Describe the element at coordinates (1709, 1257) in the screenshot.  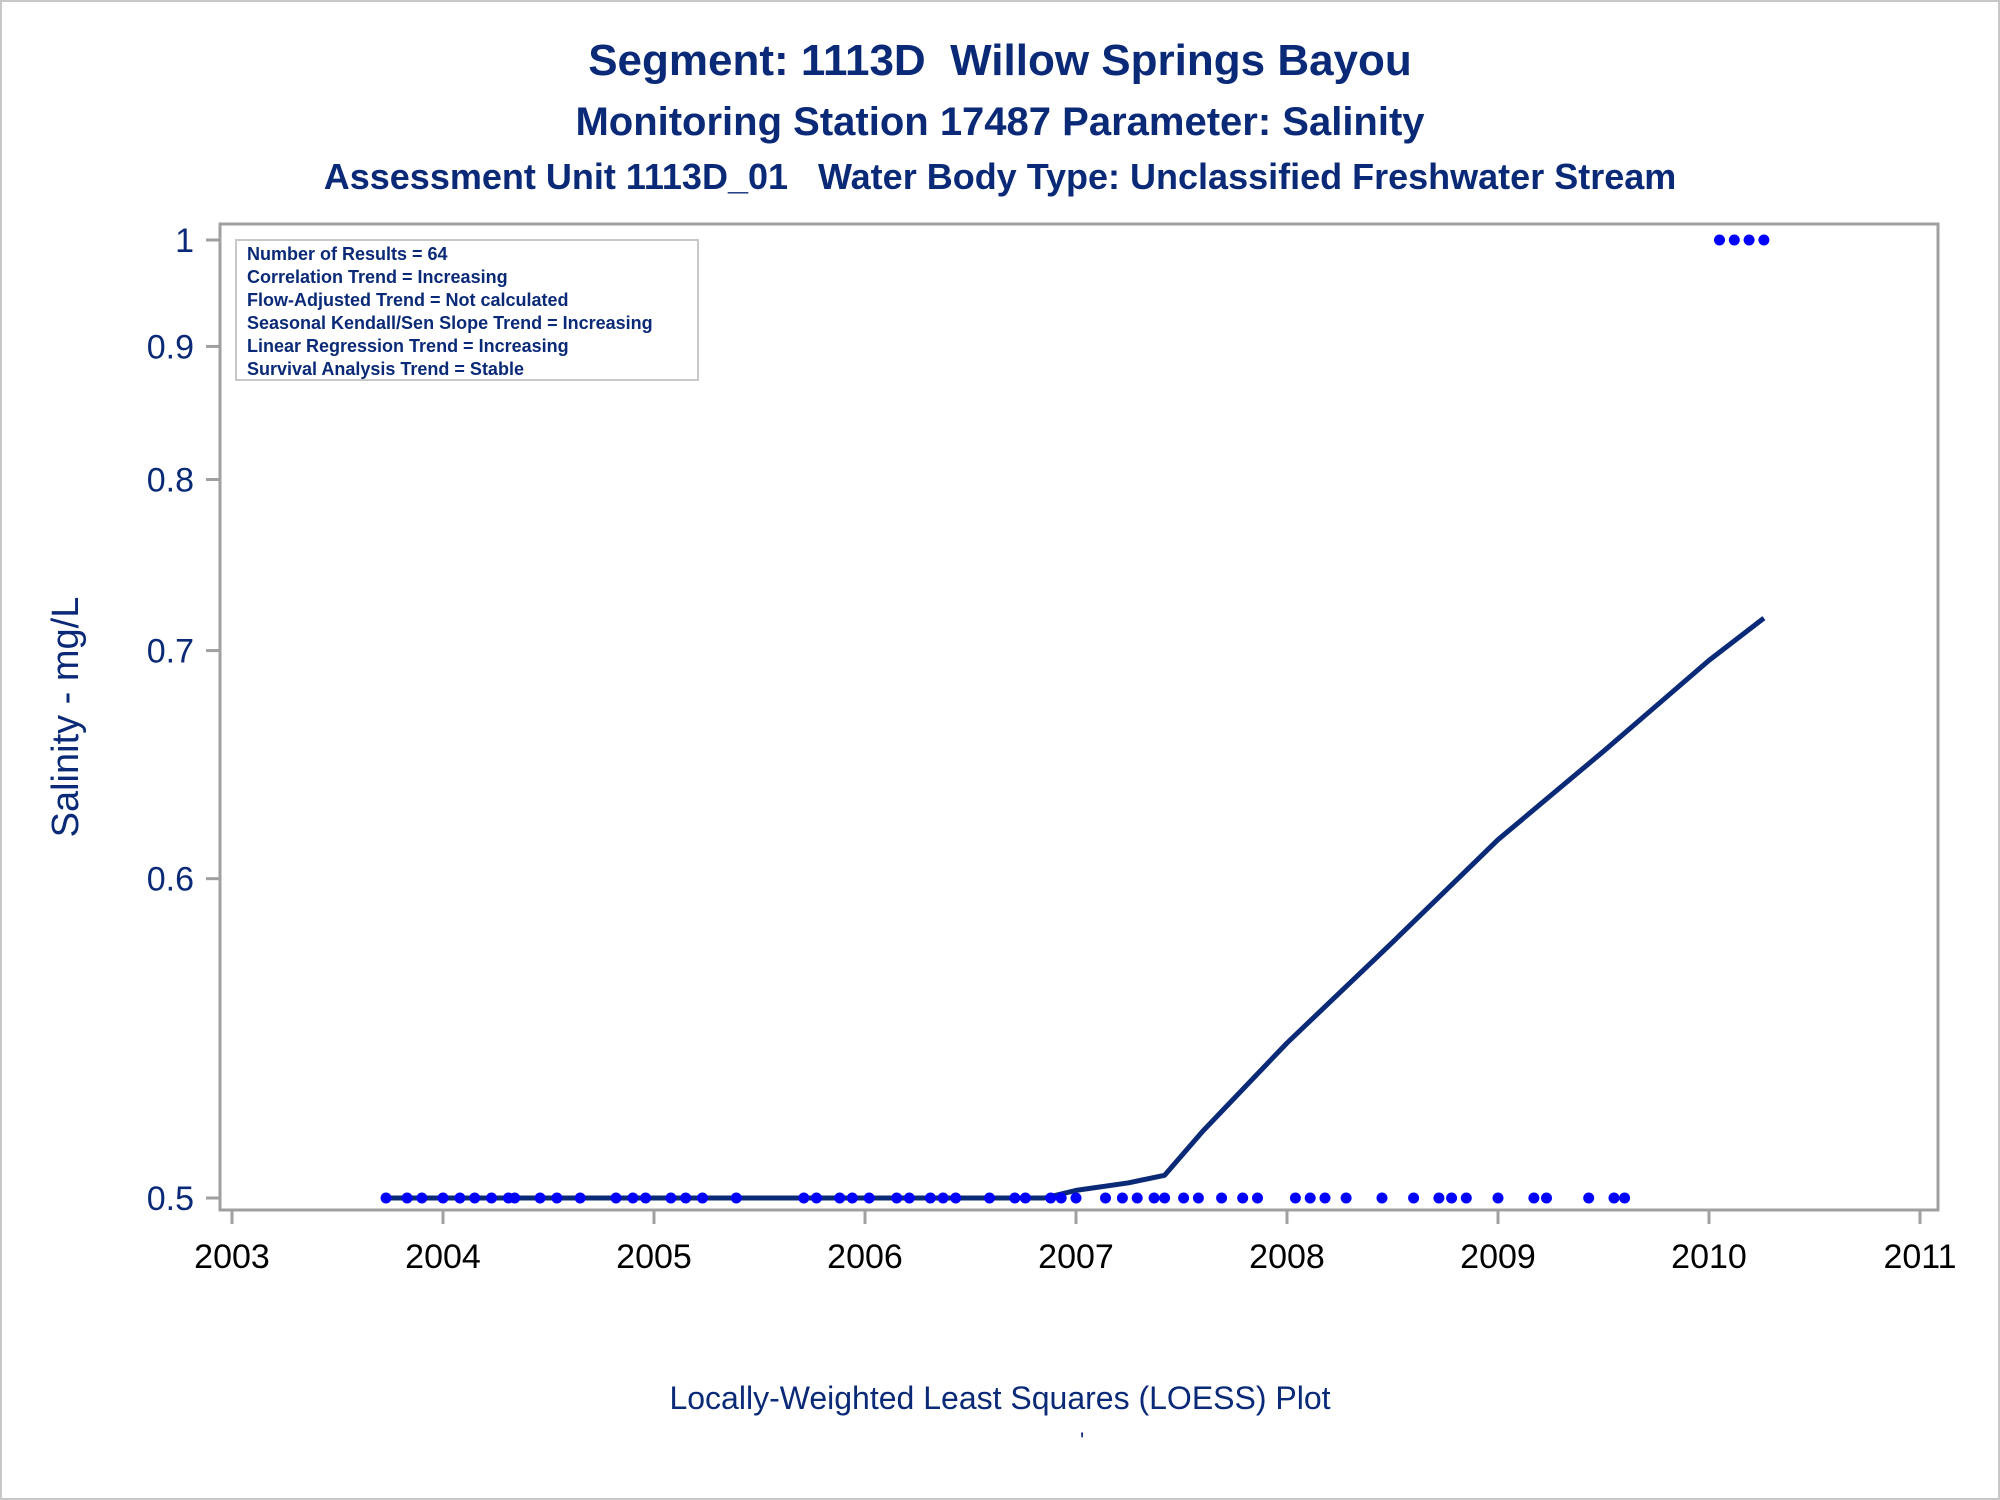
I see `x-tick-label: 2010` at that location.